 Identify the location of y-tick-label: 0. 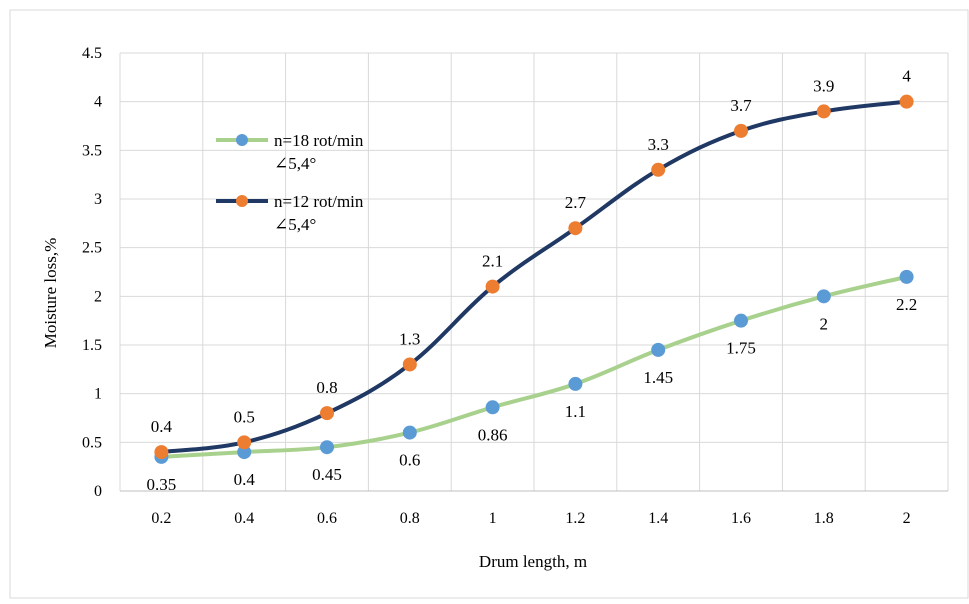
(98, 491).